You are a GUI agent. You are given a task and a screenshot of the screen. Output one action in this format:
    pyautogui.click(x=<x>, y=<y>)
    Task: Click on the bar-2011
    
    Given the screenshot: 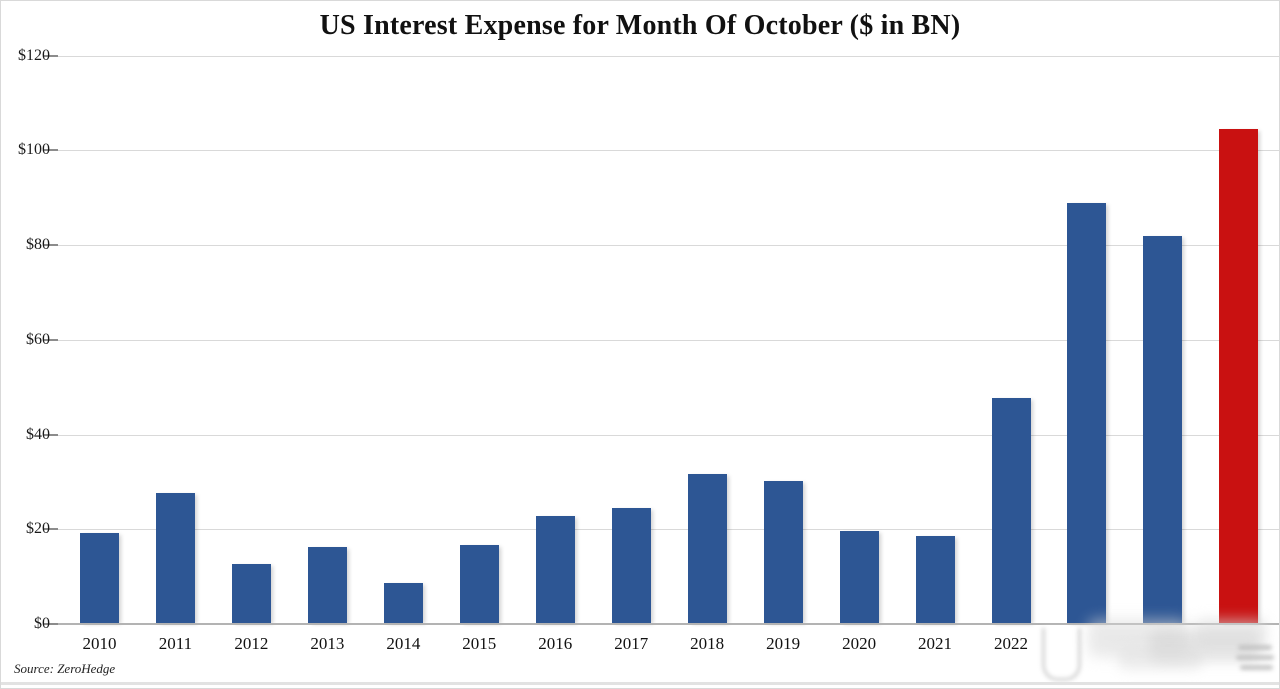 What is the action you would take?
    pyautogui.click(x=175, y=558)
    